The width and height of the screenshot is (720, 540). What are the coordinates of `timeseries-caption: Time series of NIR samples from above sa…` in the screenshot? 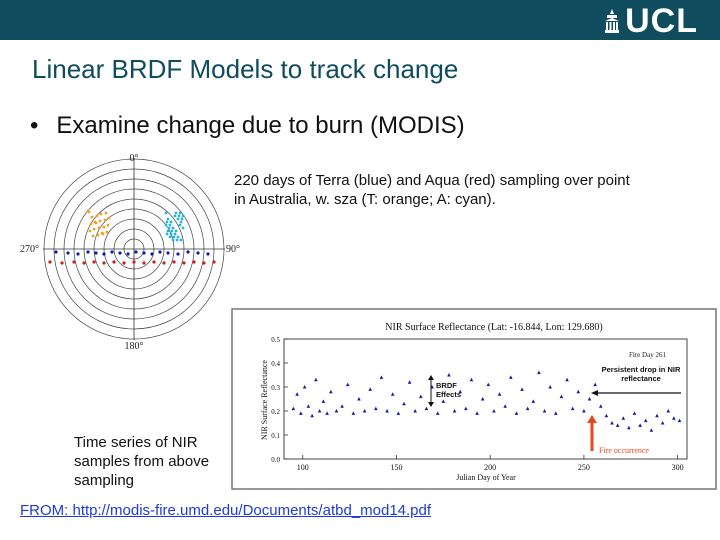 It's located at (142, 461).